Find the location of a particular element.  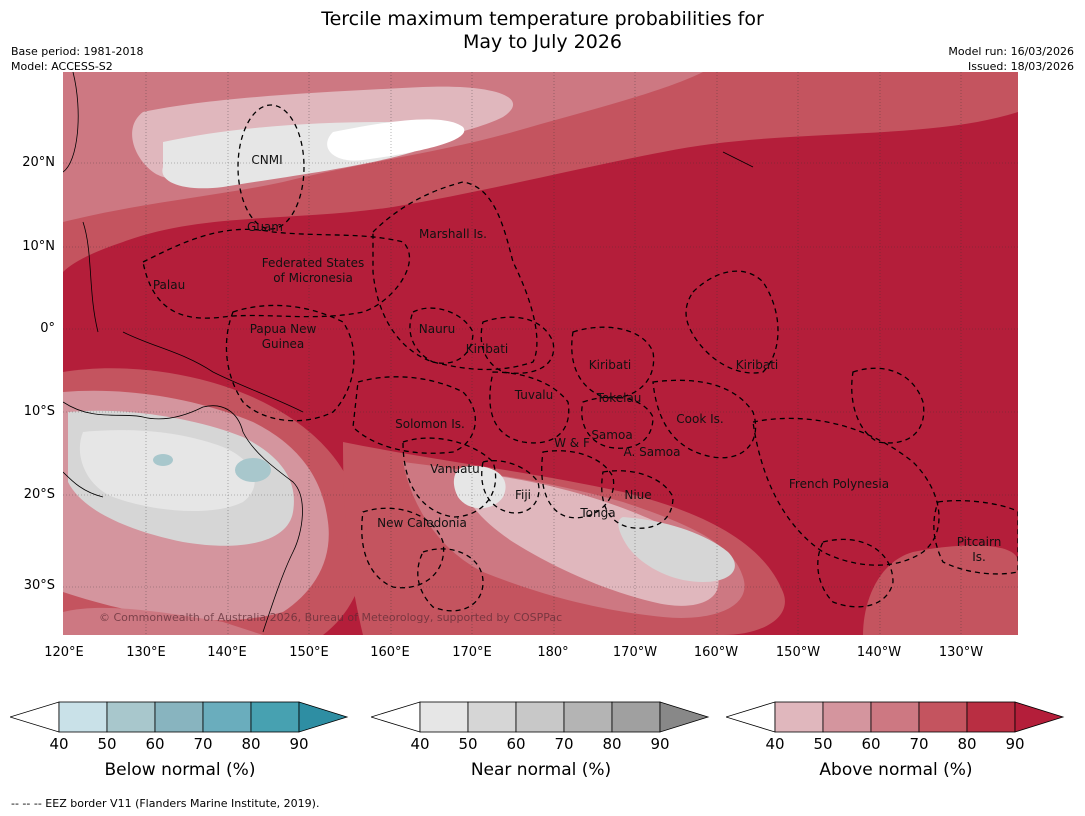

base-period: Base period: 1981-2018 is located at coordinates (77, 51).